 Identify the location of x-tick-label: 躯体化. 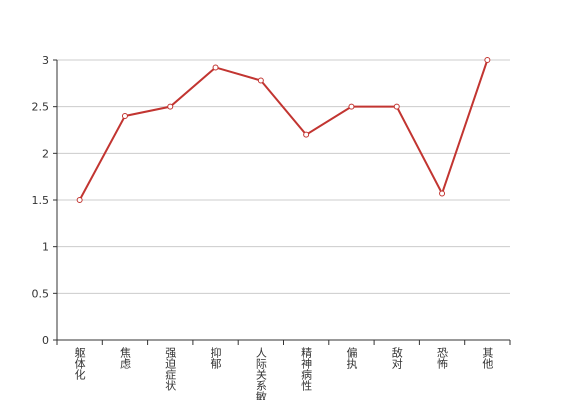
(79, 364).